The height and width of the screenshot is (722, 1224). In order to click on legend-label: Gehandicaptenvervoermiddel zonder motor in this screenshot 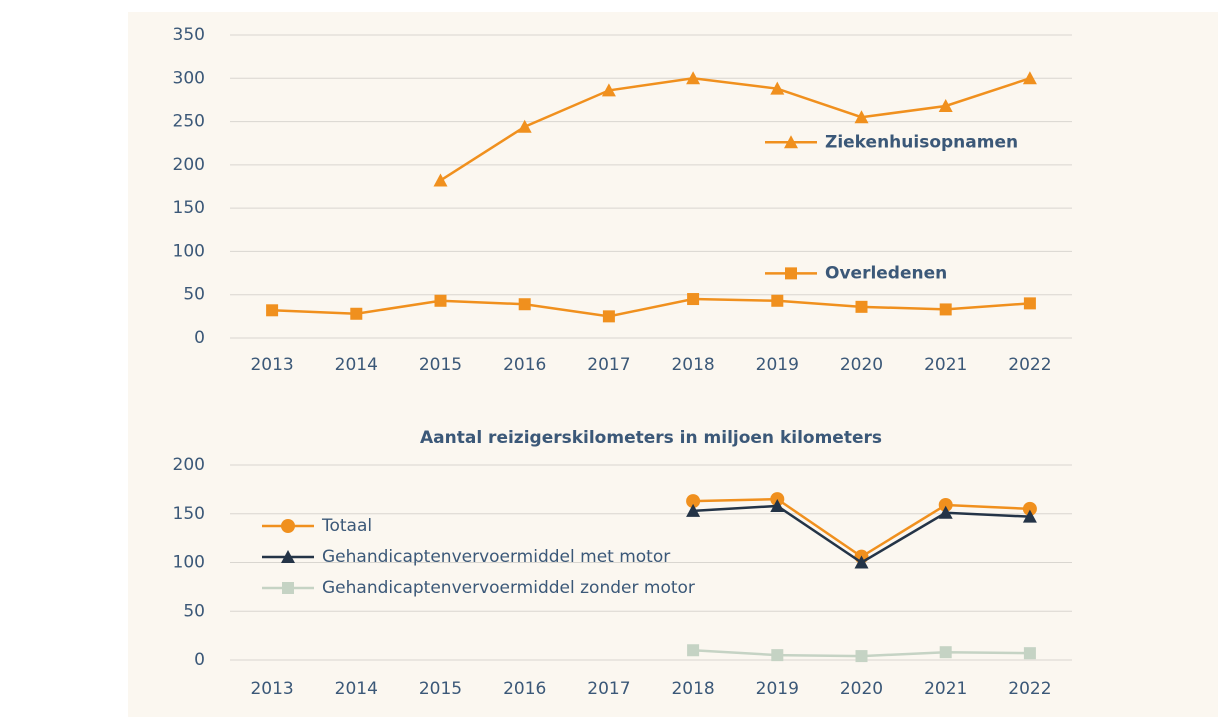, I will do `click(508, 588)`.